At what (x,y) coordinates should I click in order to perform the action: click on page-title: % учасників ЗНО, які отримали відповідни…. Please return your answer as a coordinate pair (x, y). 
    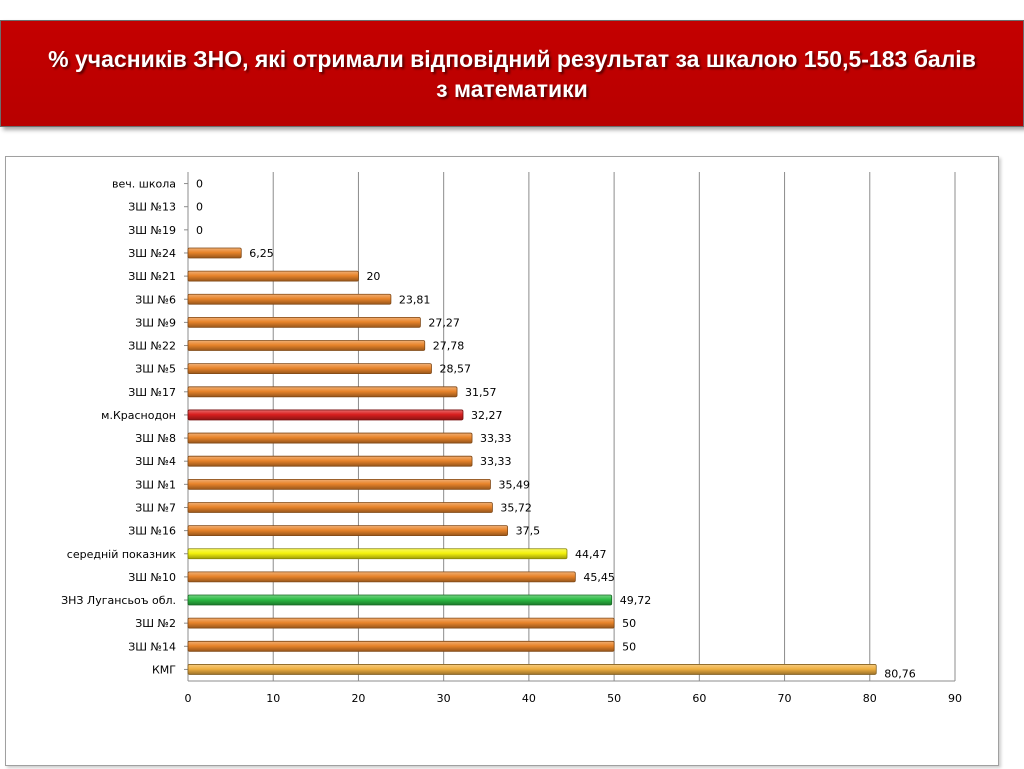
    Looking at the image, I should click on (512, 73).